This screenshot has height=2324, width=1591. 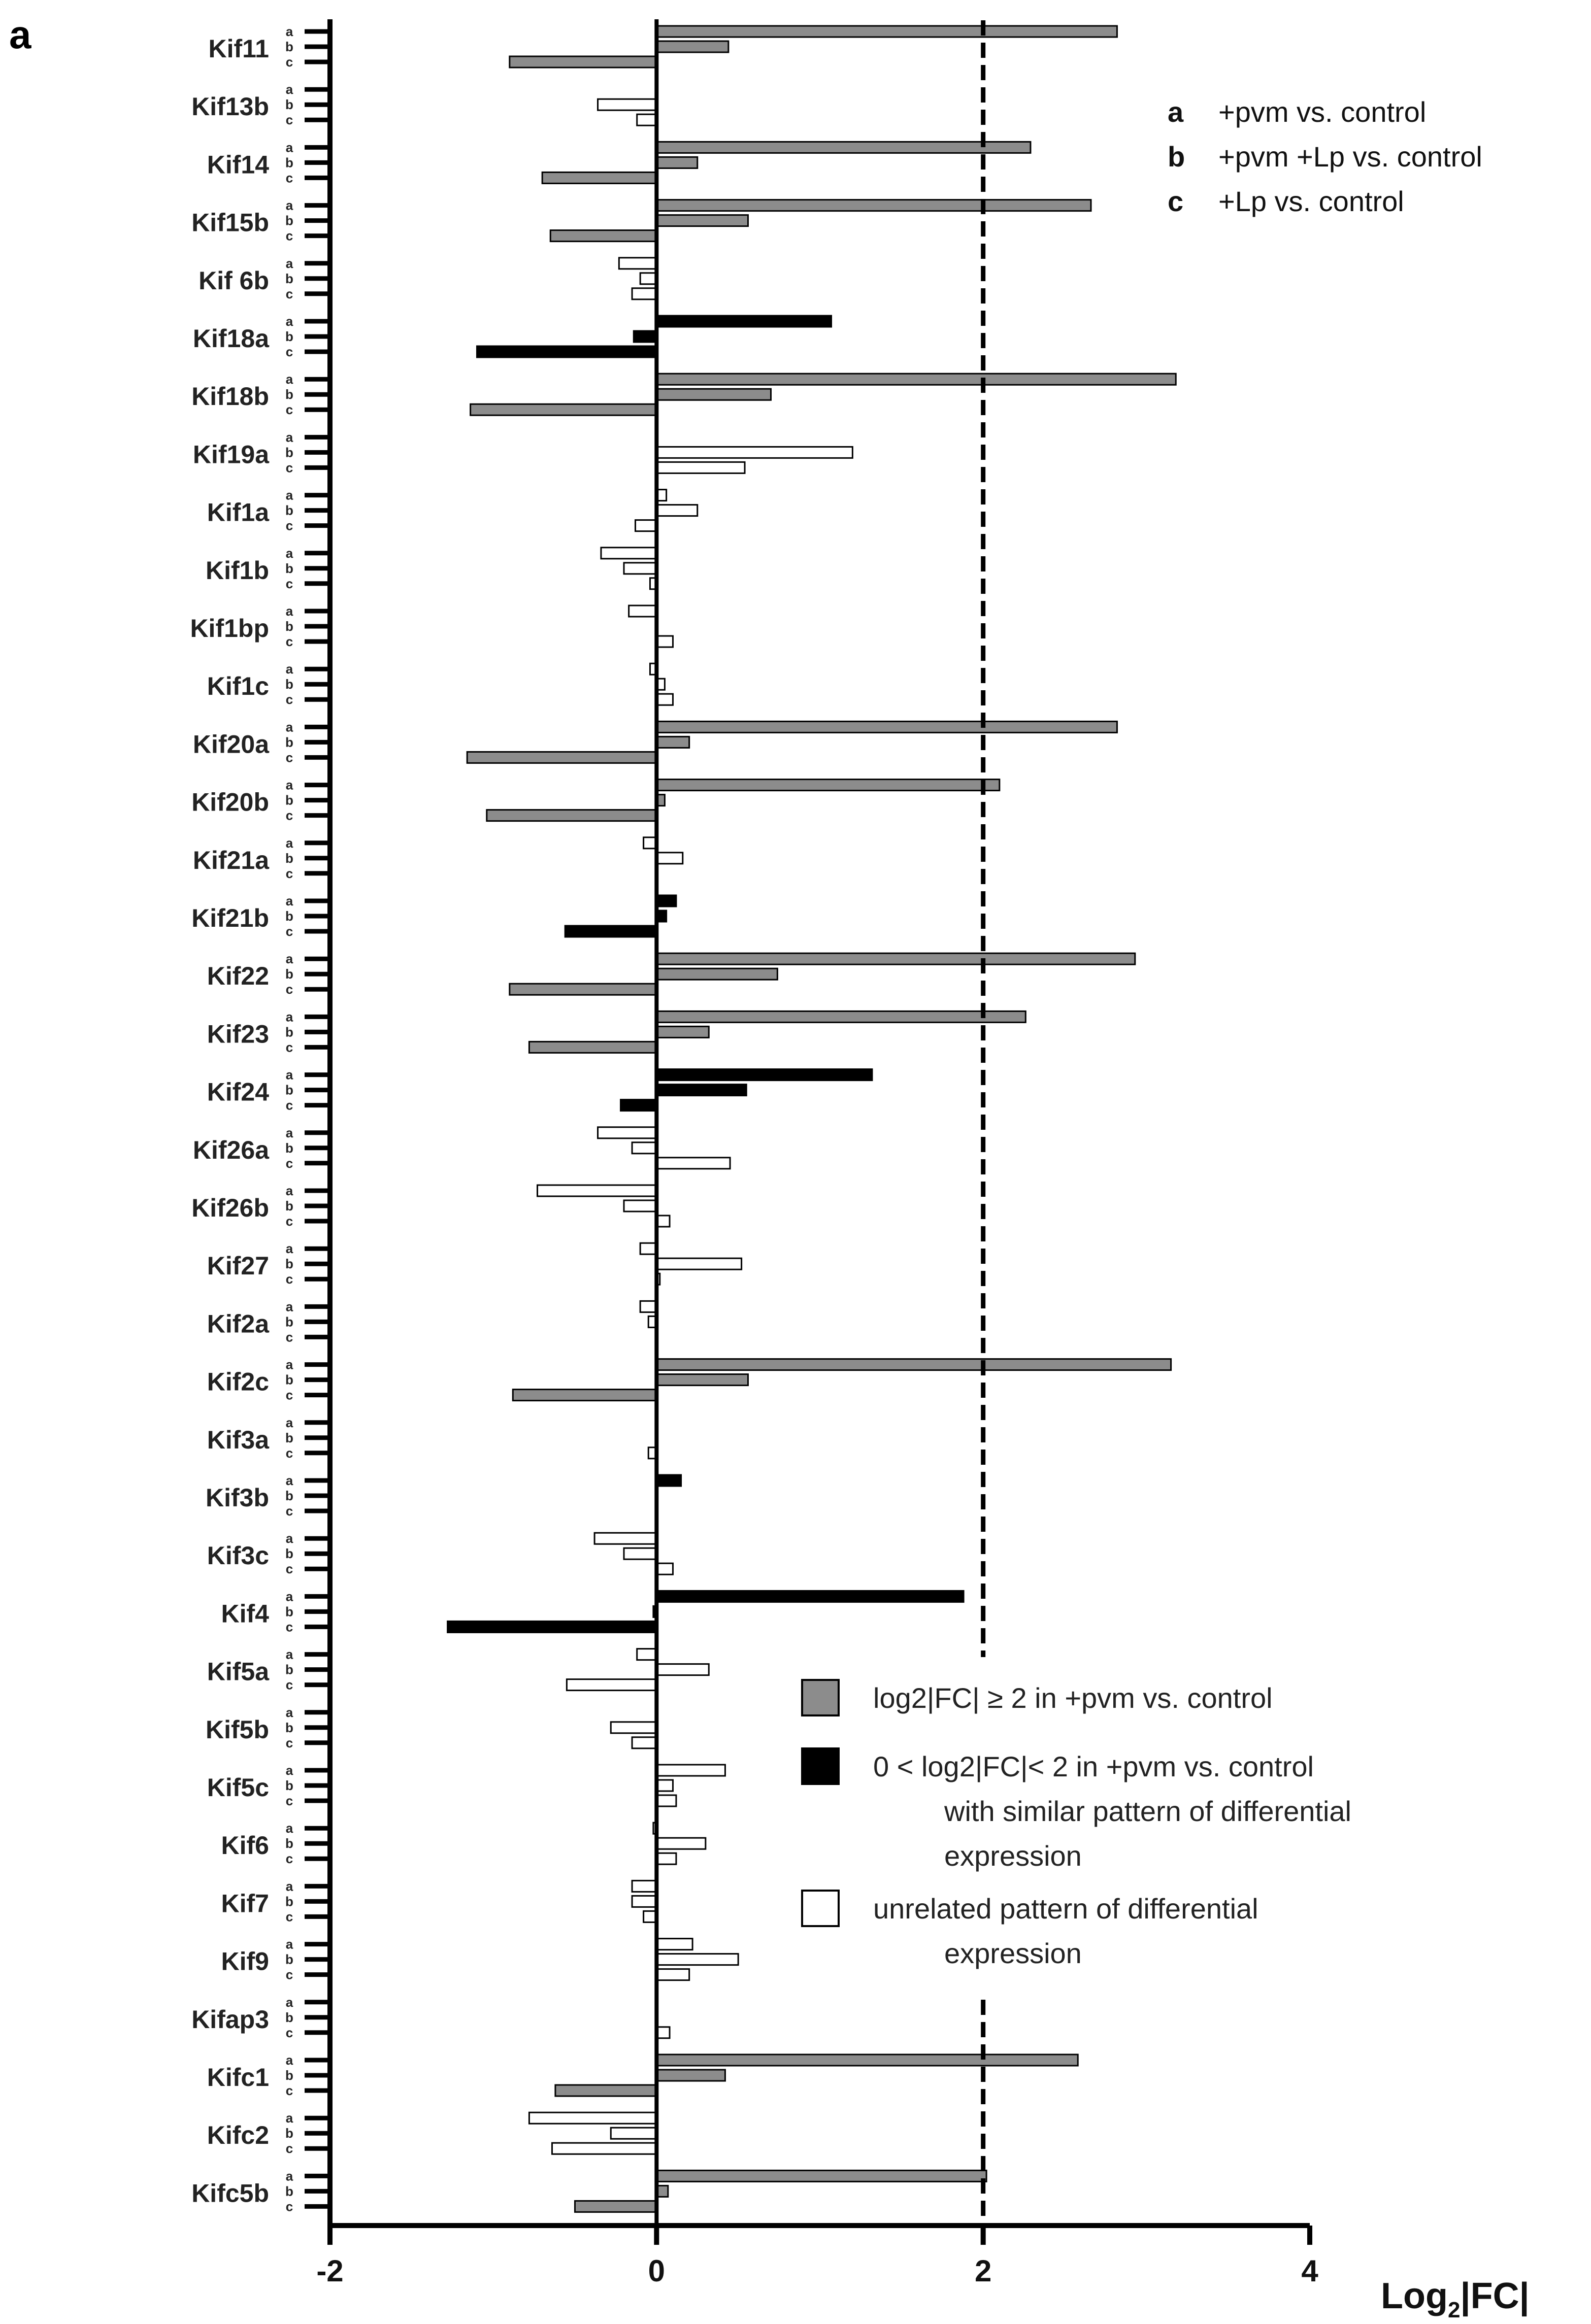 I want to click on gene-label: Kif13b, so click(x=230, y=106).